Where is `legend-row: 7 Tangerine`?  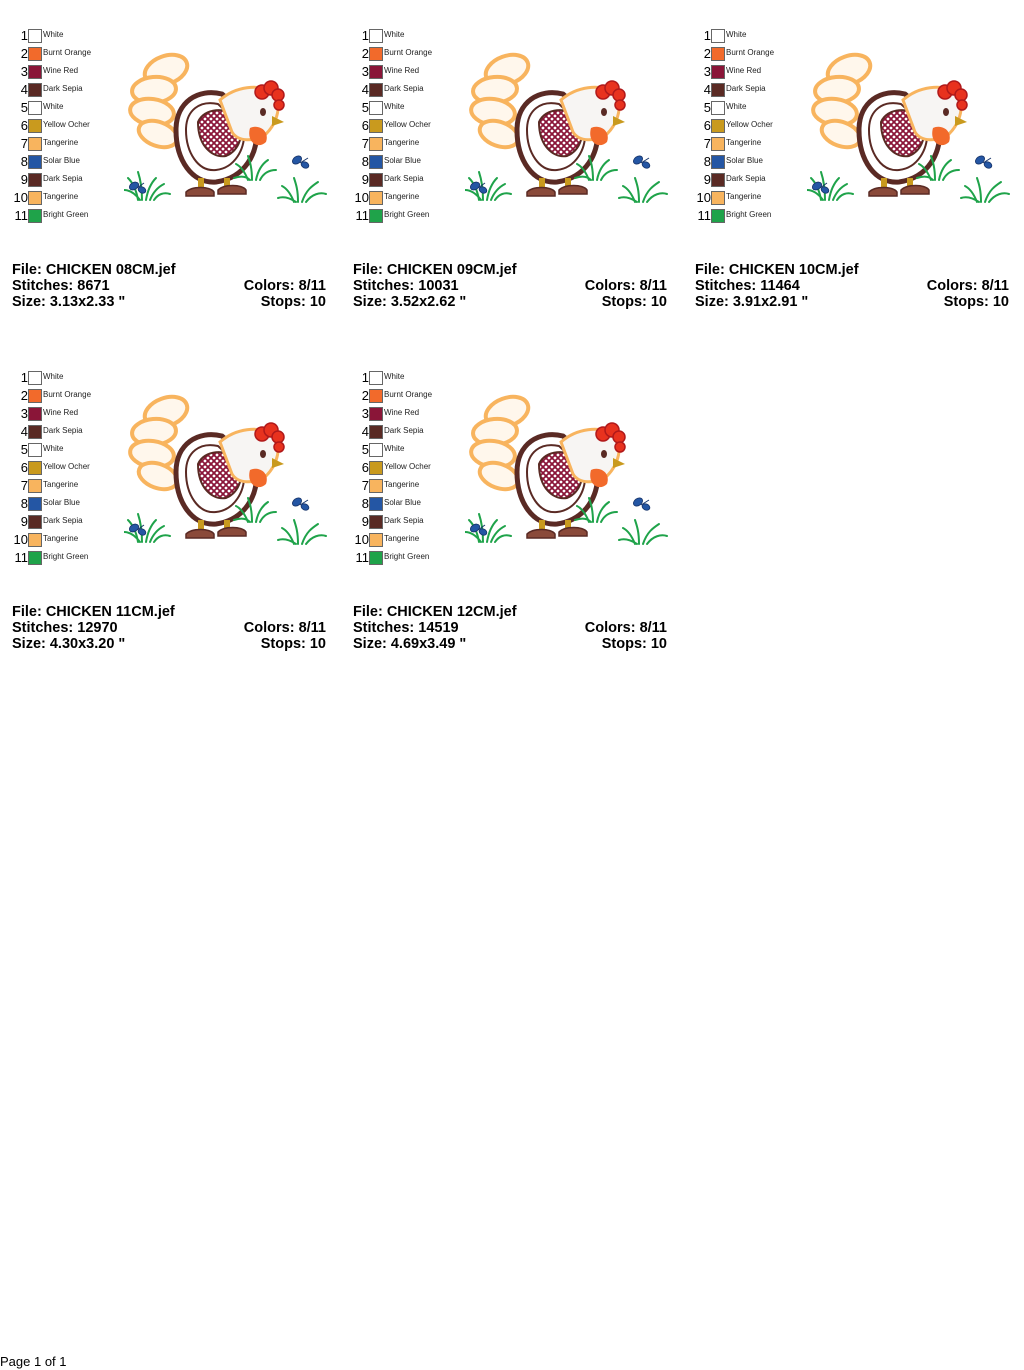 legend-row: 7 Tangerine is located at coordinates (750, 145).